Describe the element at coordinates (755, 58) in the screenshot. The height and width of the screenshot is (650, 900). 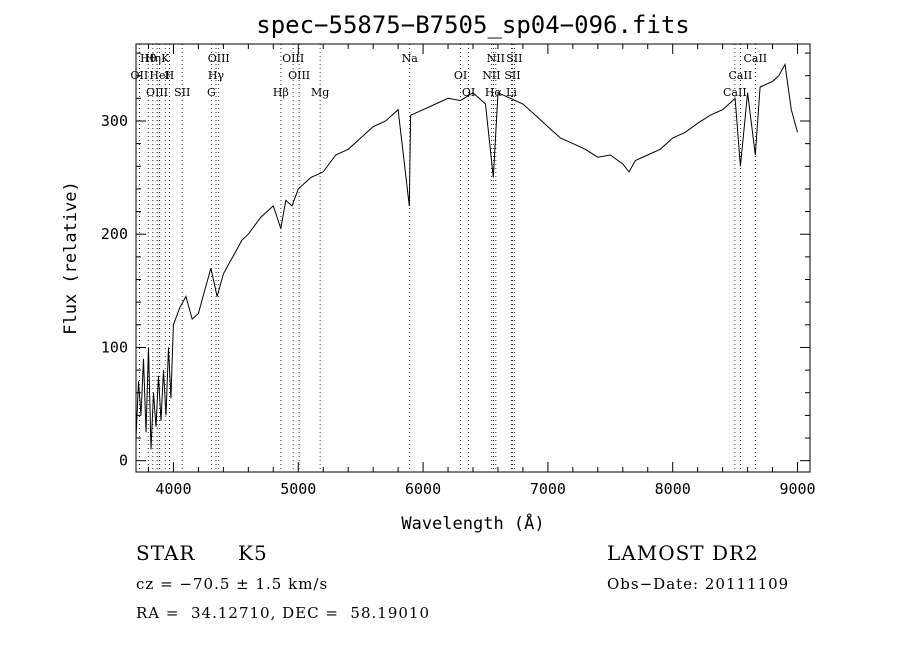
I see `line-label-24: CaII` at that location.